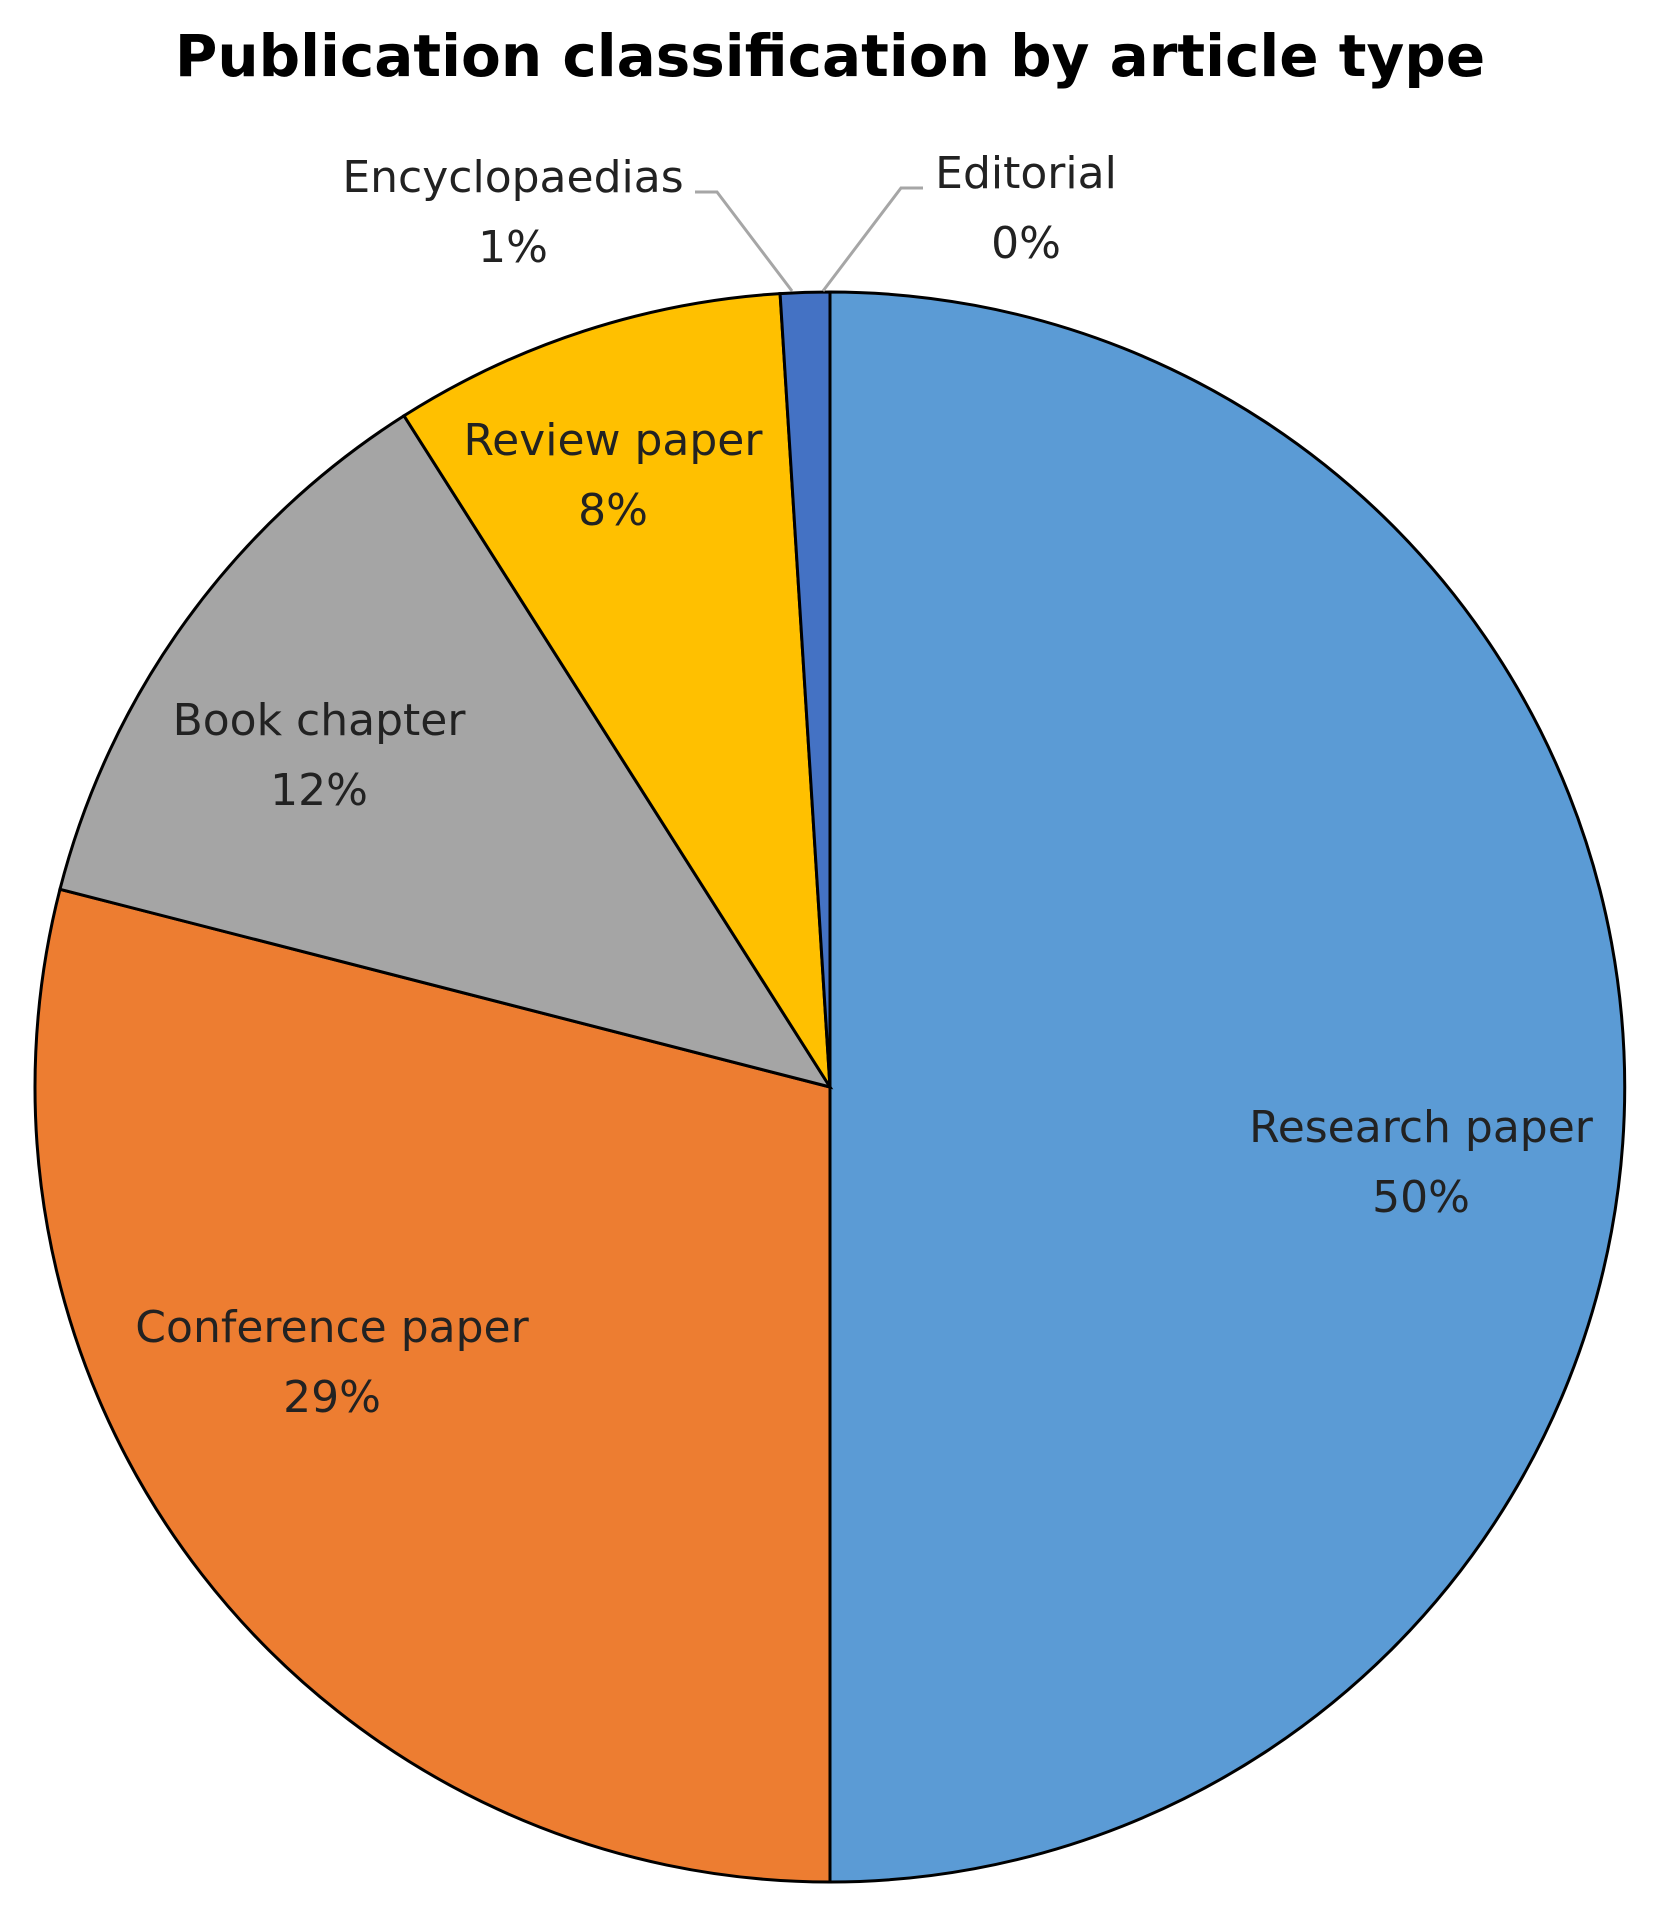 This screenshot has height=1916, width=1659. I want to click on slice-label: Book chapter, so click(320, 720).